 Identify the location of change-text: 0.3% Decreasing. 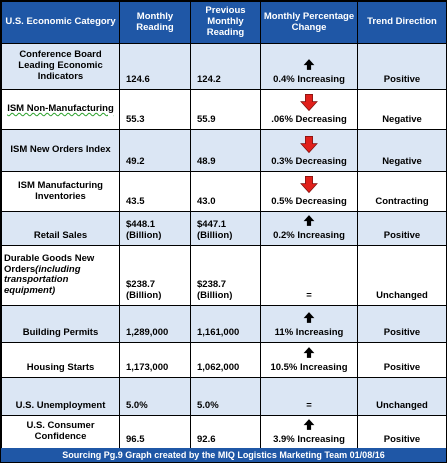
(309, 162).